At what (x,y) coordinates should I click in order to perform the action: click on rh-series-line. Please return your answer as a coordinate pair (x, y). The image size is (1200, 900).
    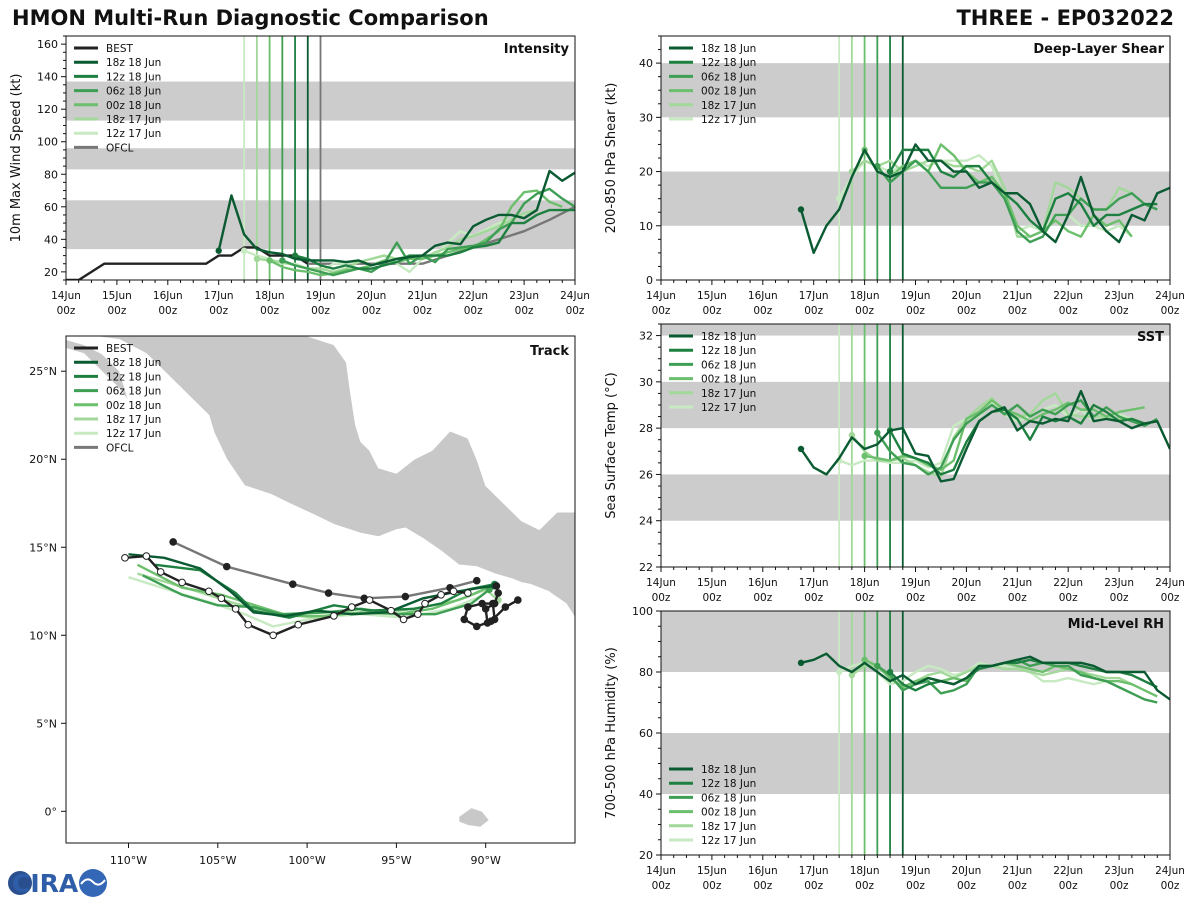
    Looking at the image, I should click on (985, 678).